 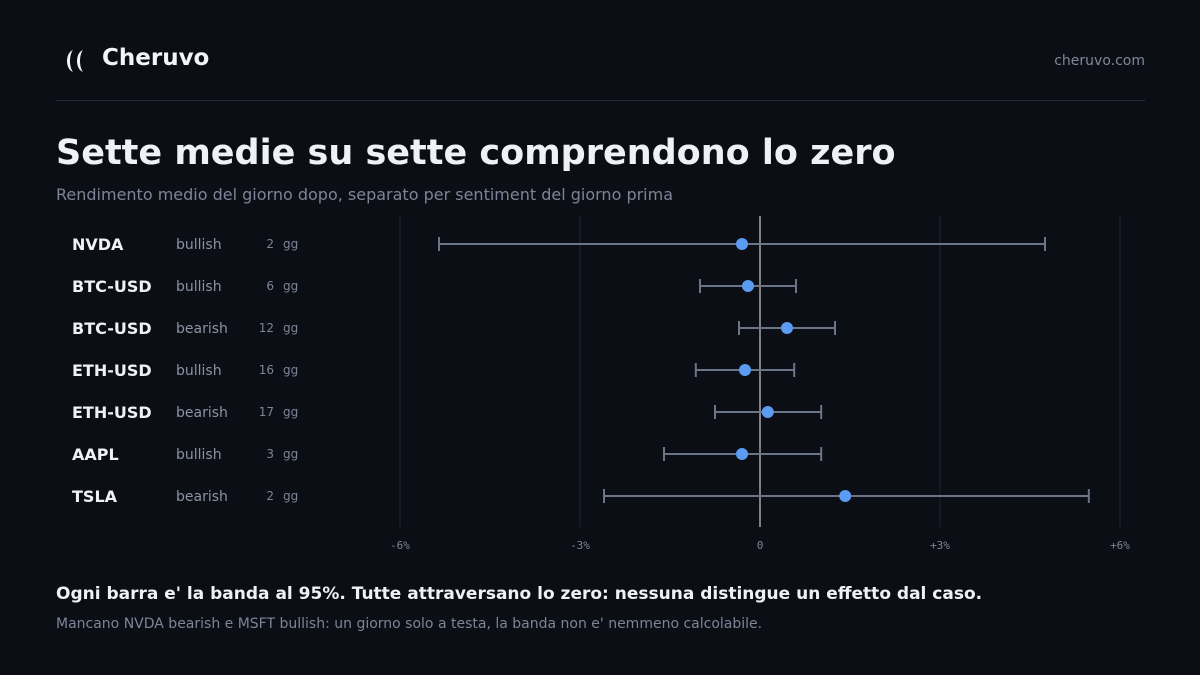 I want to click on x-tick-label: 0, so click(x=760, y=545).